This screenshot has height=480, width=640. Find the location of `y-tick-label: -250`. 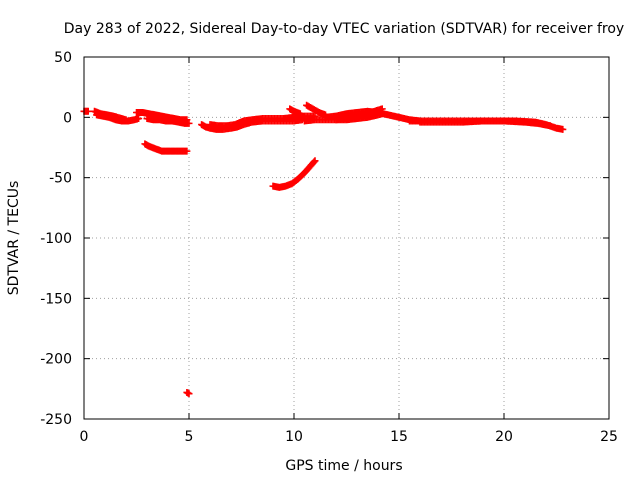

y-tick-label: -250 is located at coordinates (56, 420).